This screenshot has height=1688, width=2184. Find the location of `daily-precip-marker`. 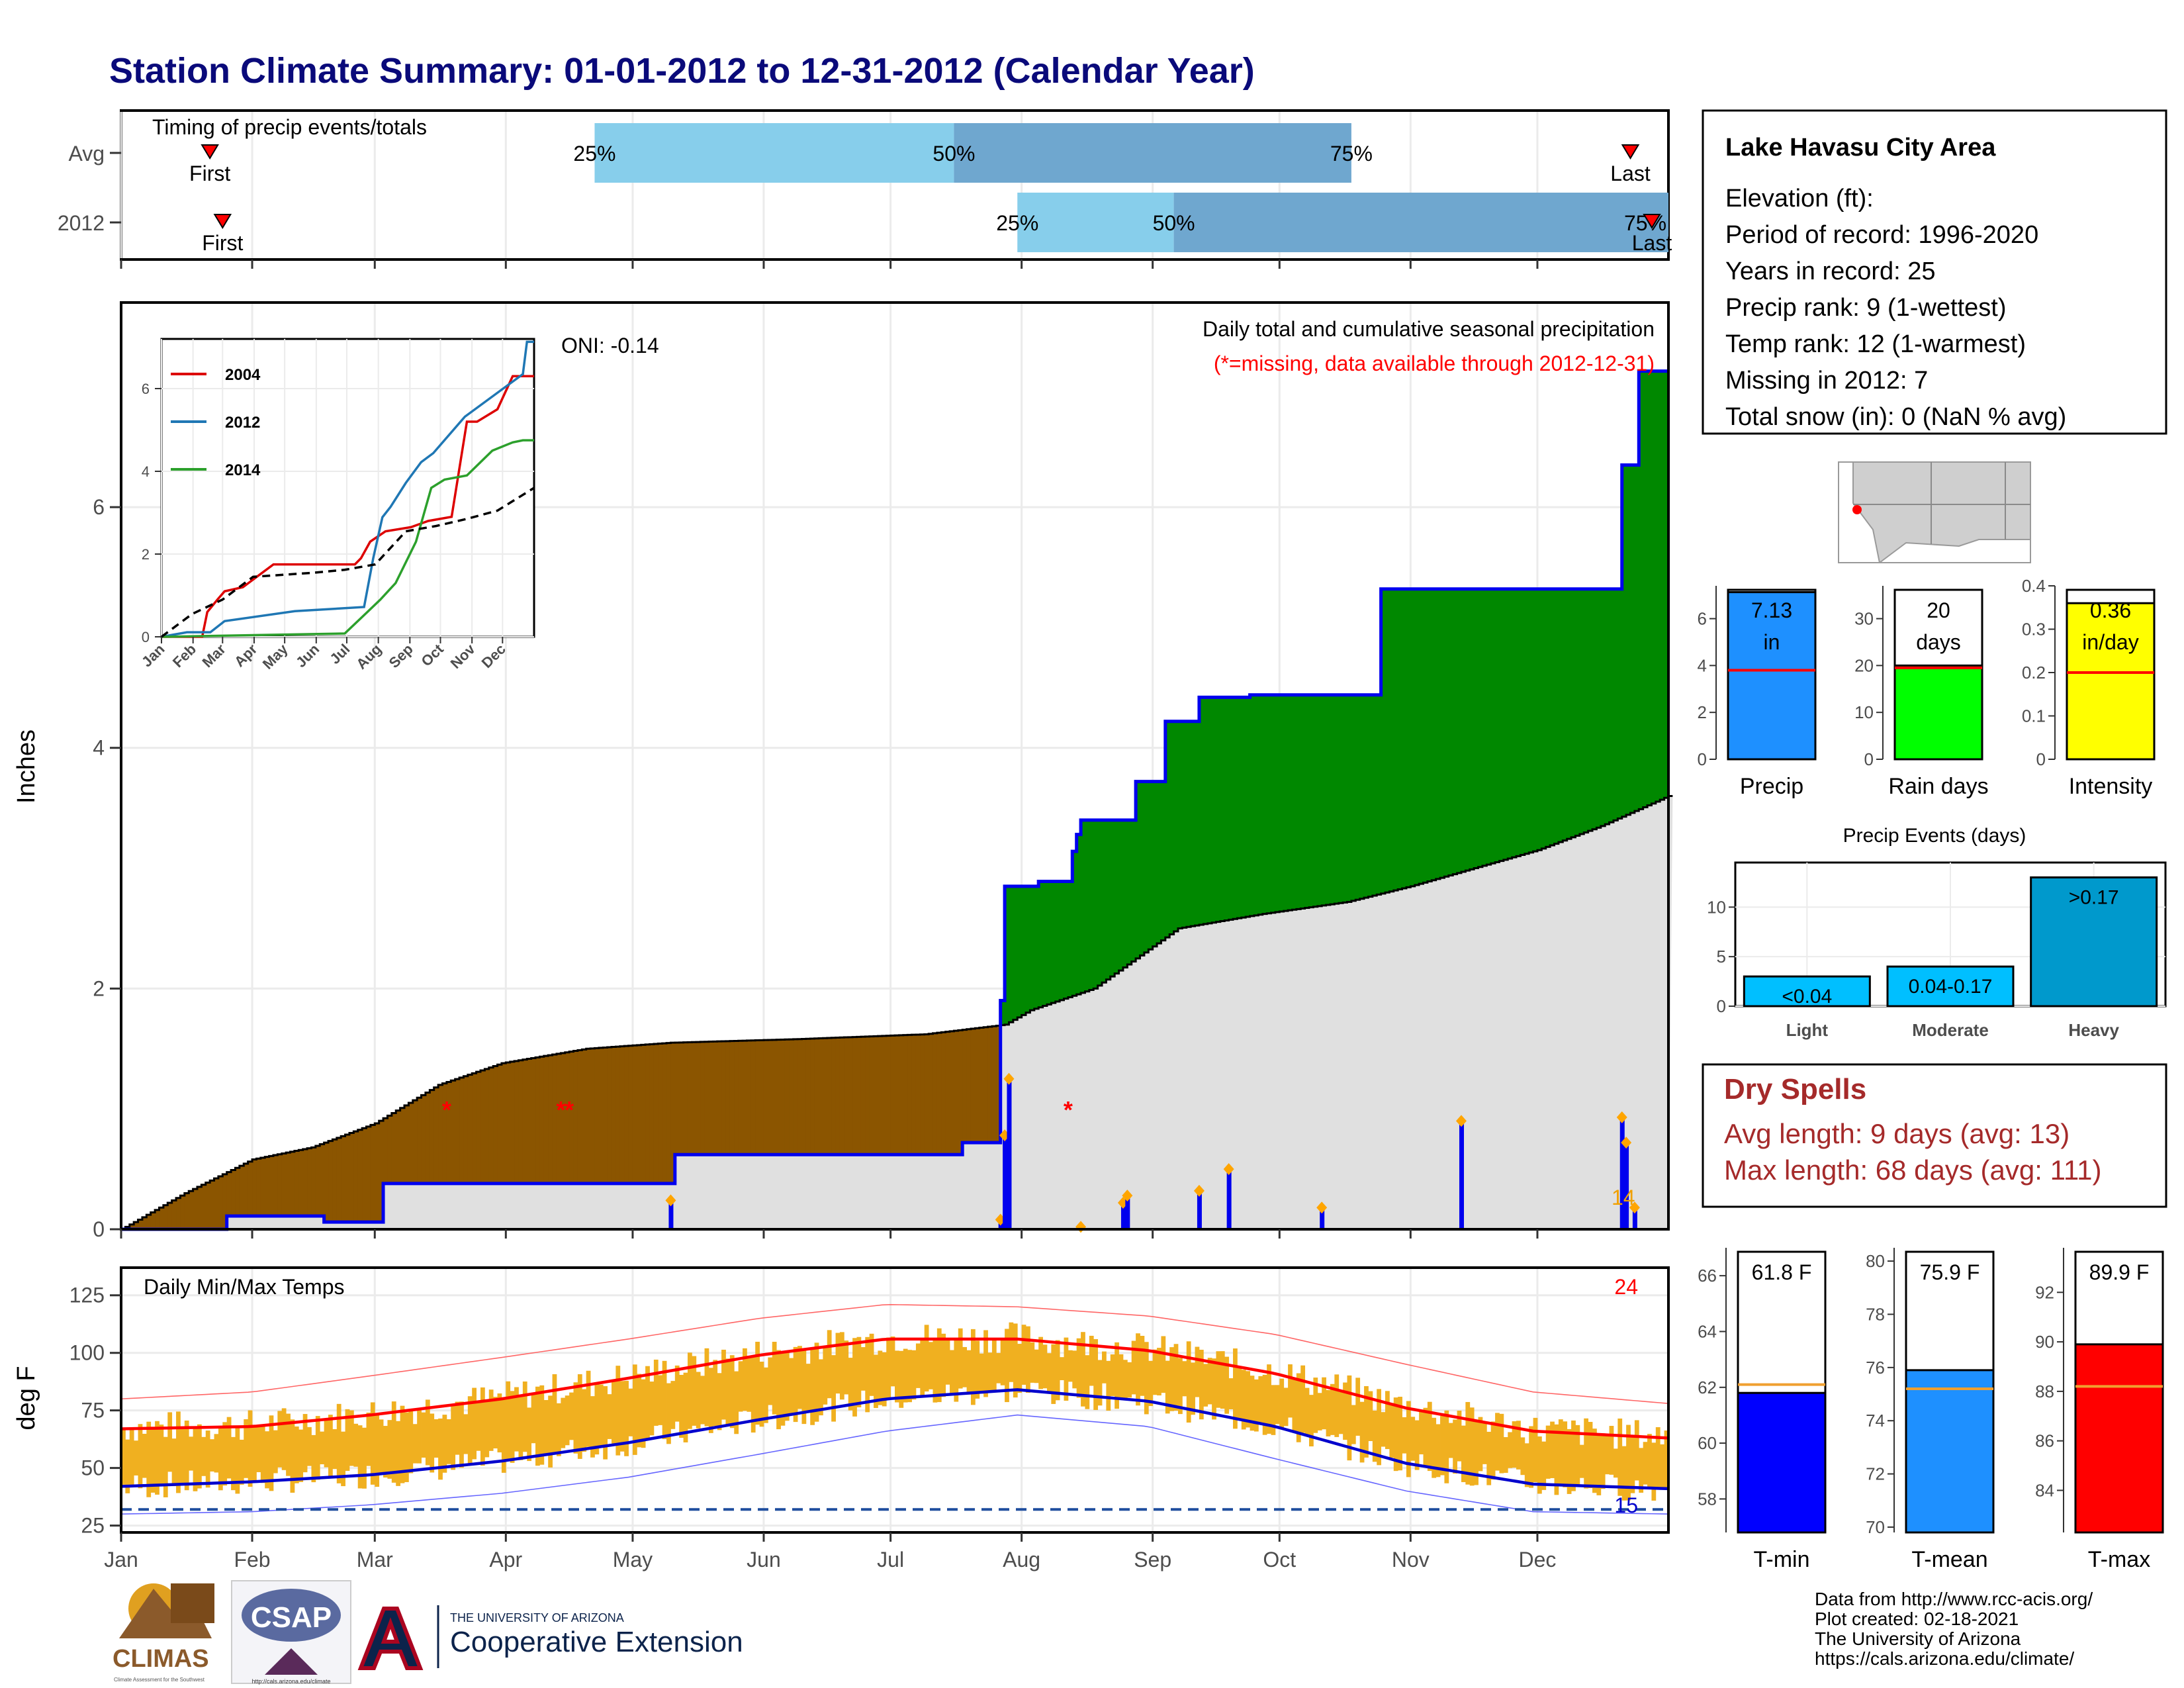

daily-precip-marker is located at coordinates (1461, 1121).